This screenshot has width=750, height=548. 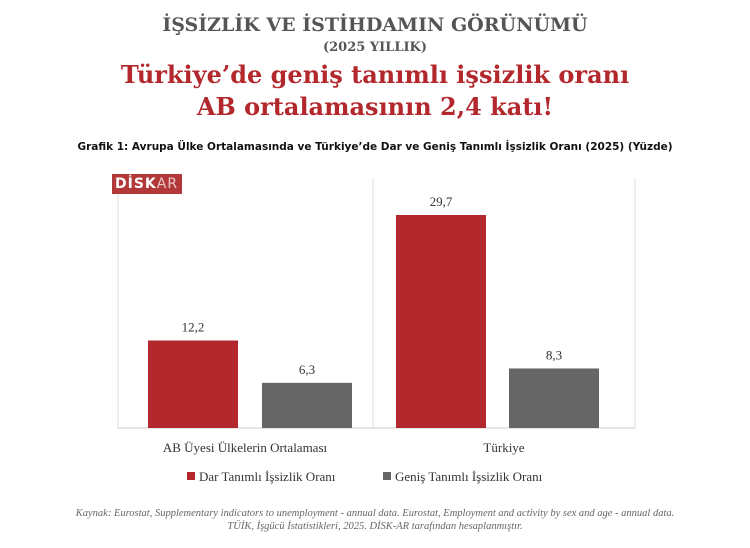 What do you see at coordinates (375, 74) in the screenshot?
I see `headline-line1: Türkiye’de geniş tanımlı işsizlik oranı` at bounding box center [375, 74].